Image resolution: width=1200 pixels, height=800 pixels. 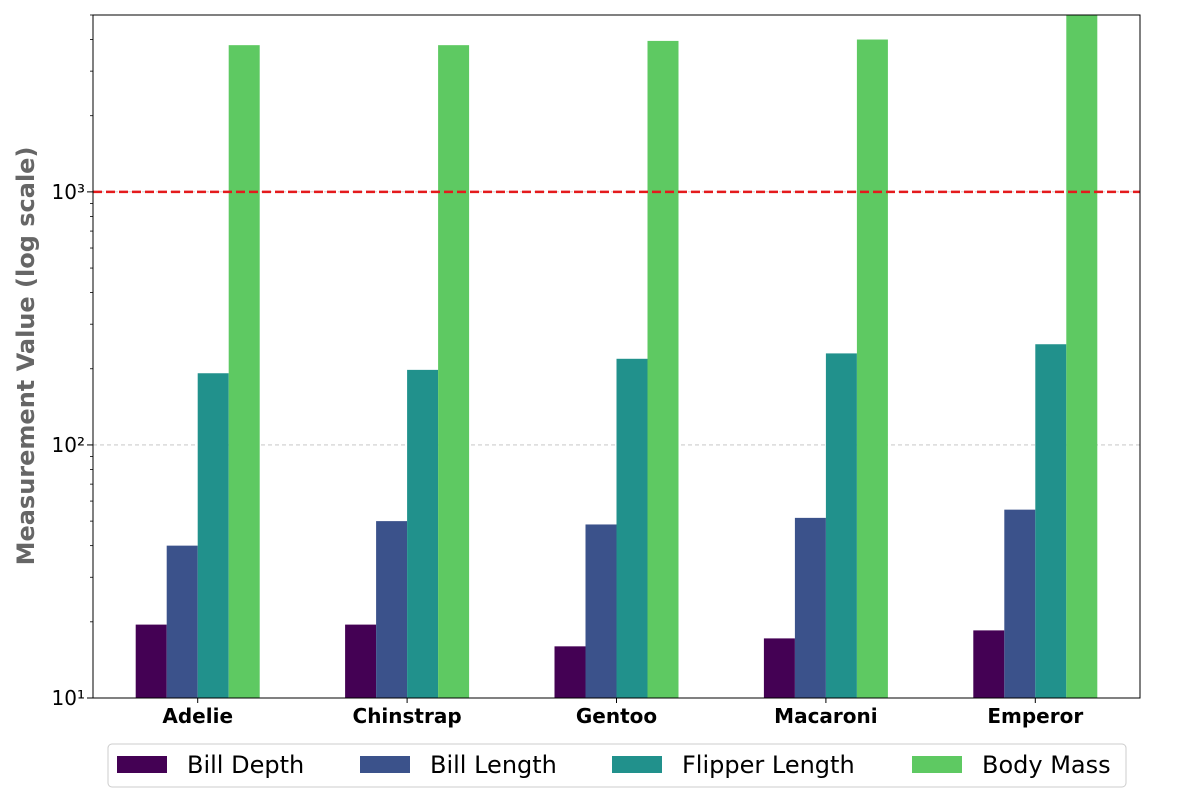 I want to click on y-tick-label: 10², so click(x=68, y=445).